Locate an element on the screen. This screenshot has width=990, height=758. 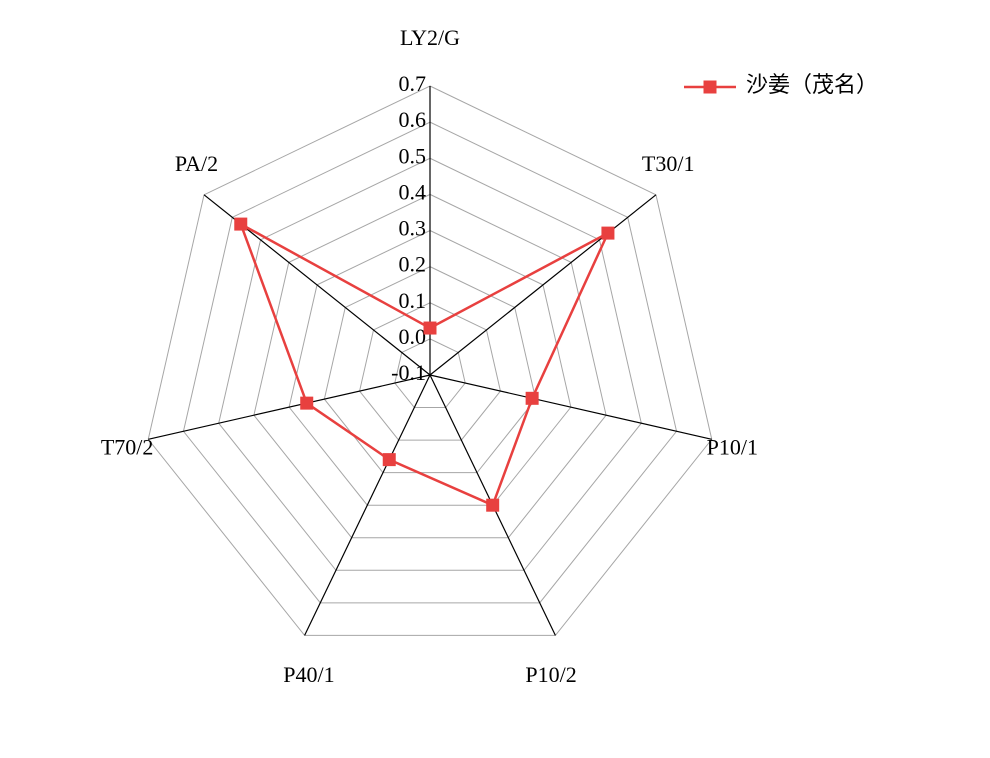
category-label: T30/1 is located at coordinates (668, 163).